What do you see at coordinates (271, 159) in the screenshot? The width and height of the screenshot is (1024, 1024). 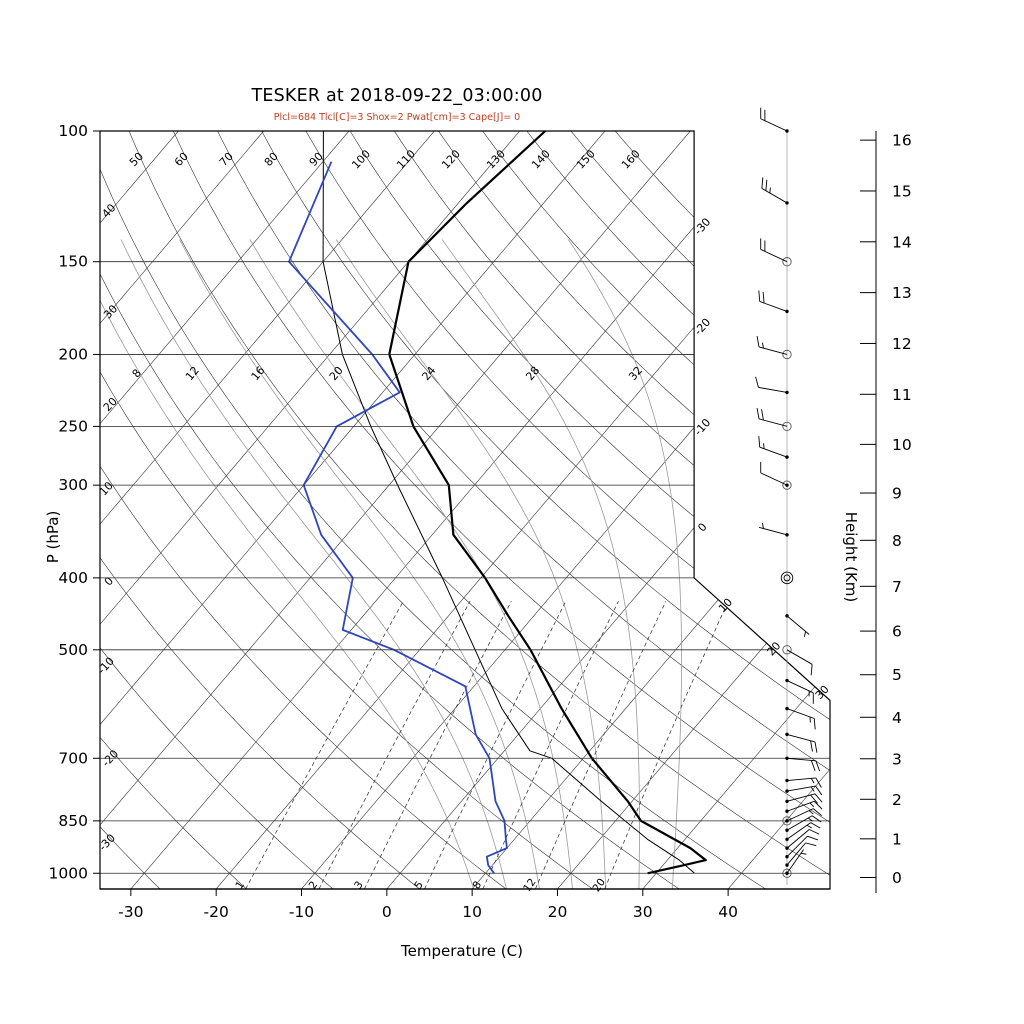 I see `svg-text: 80` at bounding box center [271, 159].